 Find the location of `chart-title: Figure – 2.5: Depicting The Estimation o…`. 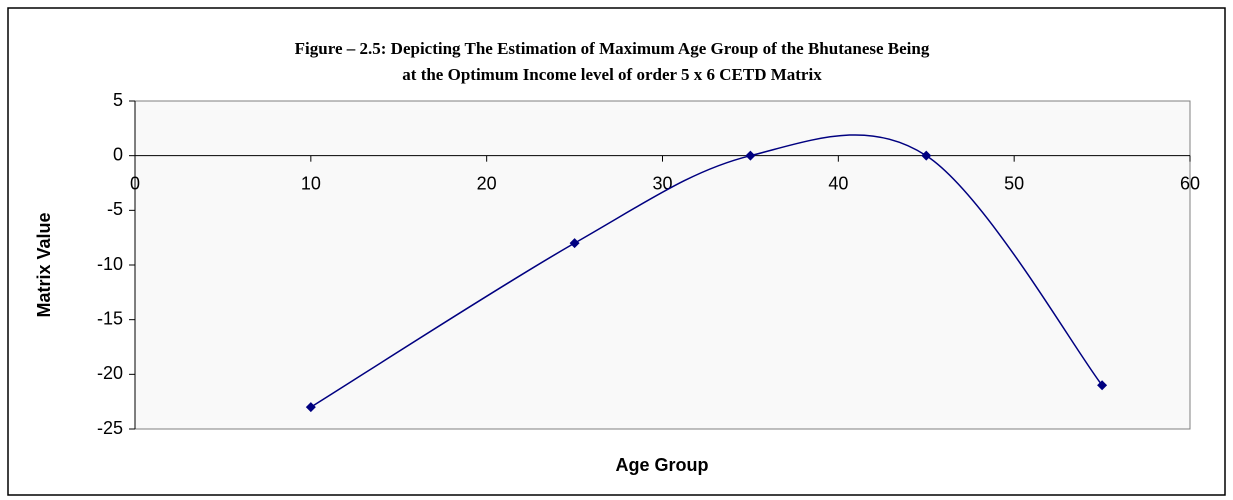

chart-title: Figure – 2.5: Depicting The Estimation o… is located at coordinates (612, 48).